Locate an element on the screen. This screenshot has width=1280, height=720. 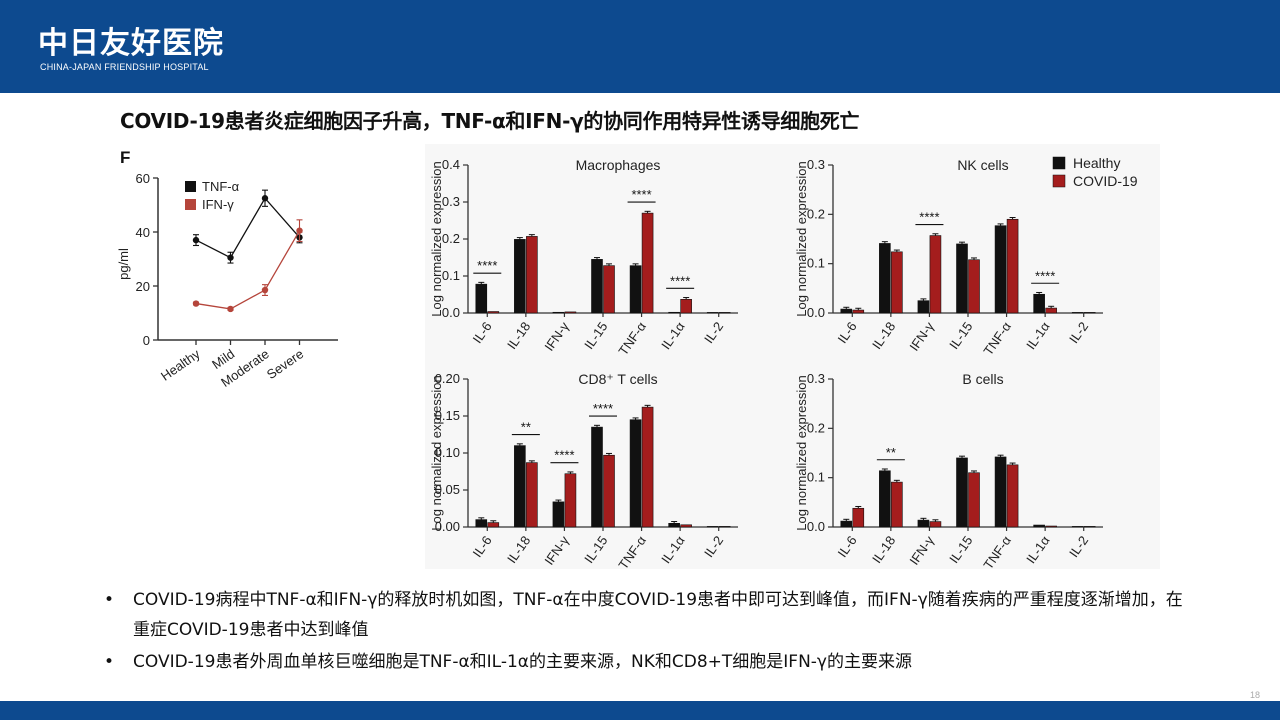
legend-label: COVID-19 is located at coordinates (1105, 181).